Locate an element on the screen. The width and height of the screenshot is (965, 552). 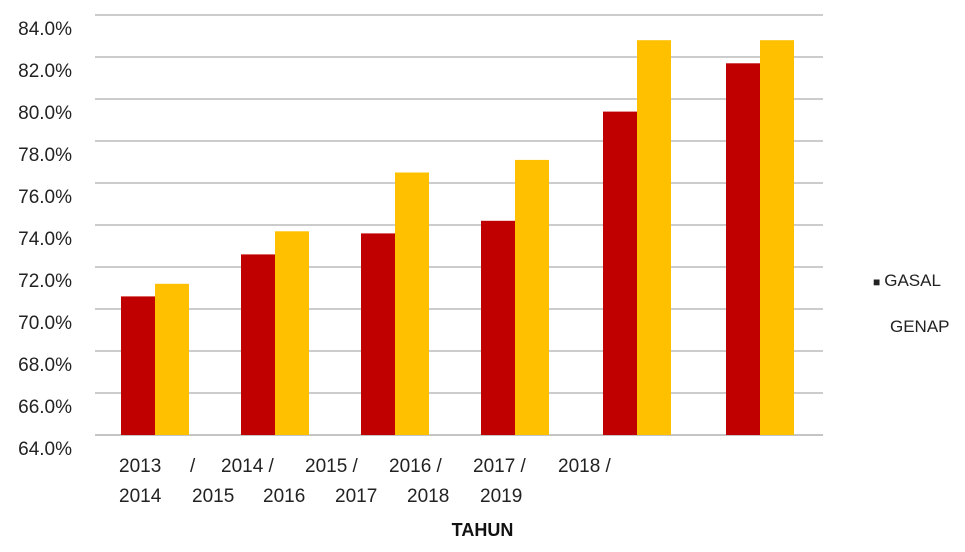
x-tick-label-row2: 2019 is located at coordinates (501, 496).